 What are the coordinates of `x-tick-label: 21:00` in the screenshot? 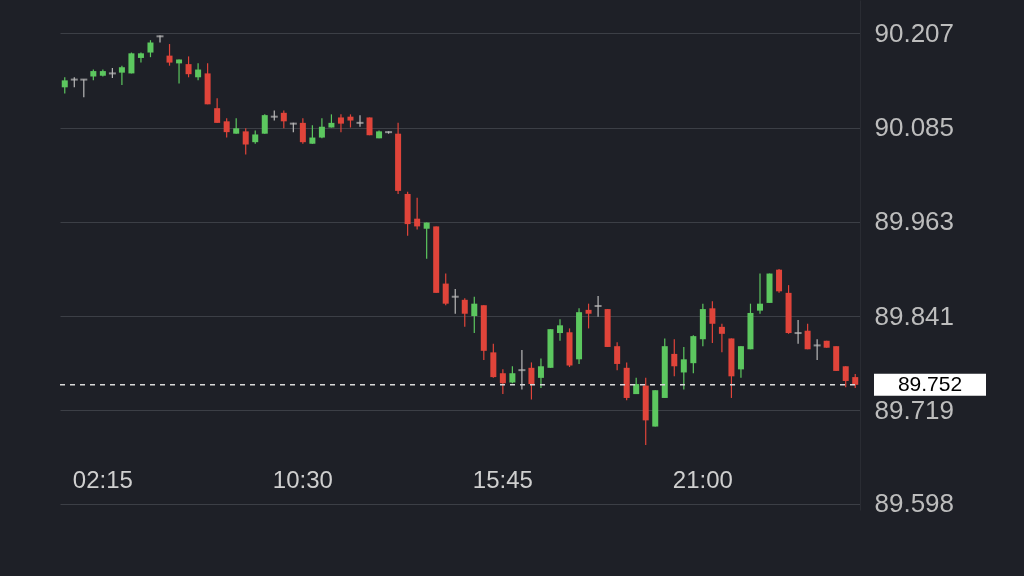 It's located at (702, 479).